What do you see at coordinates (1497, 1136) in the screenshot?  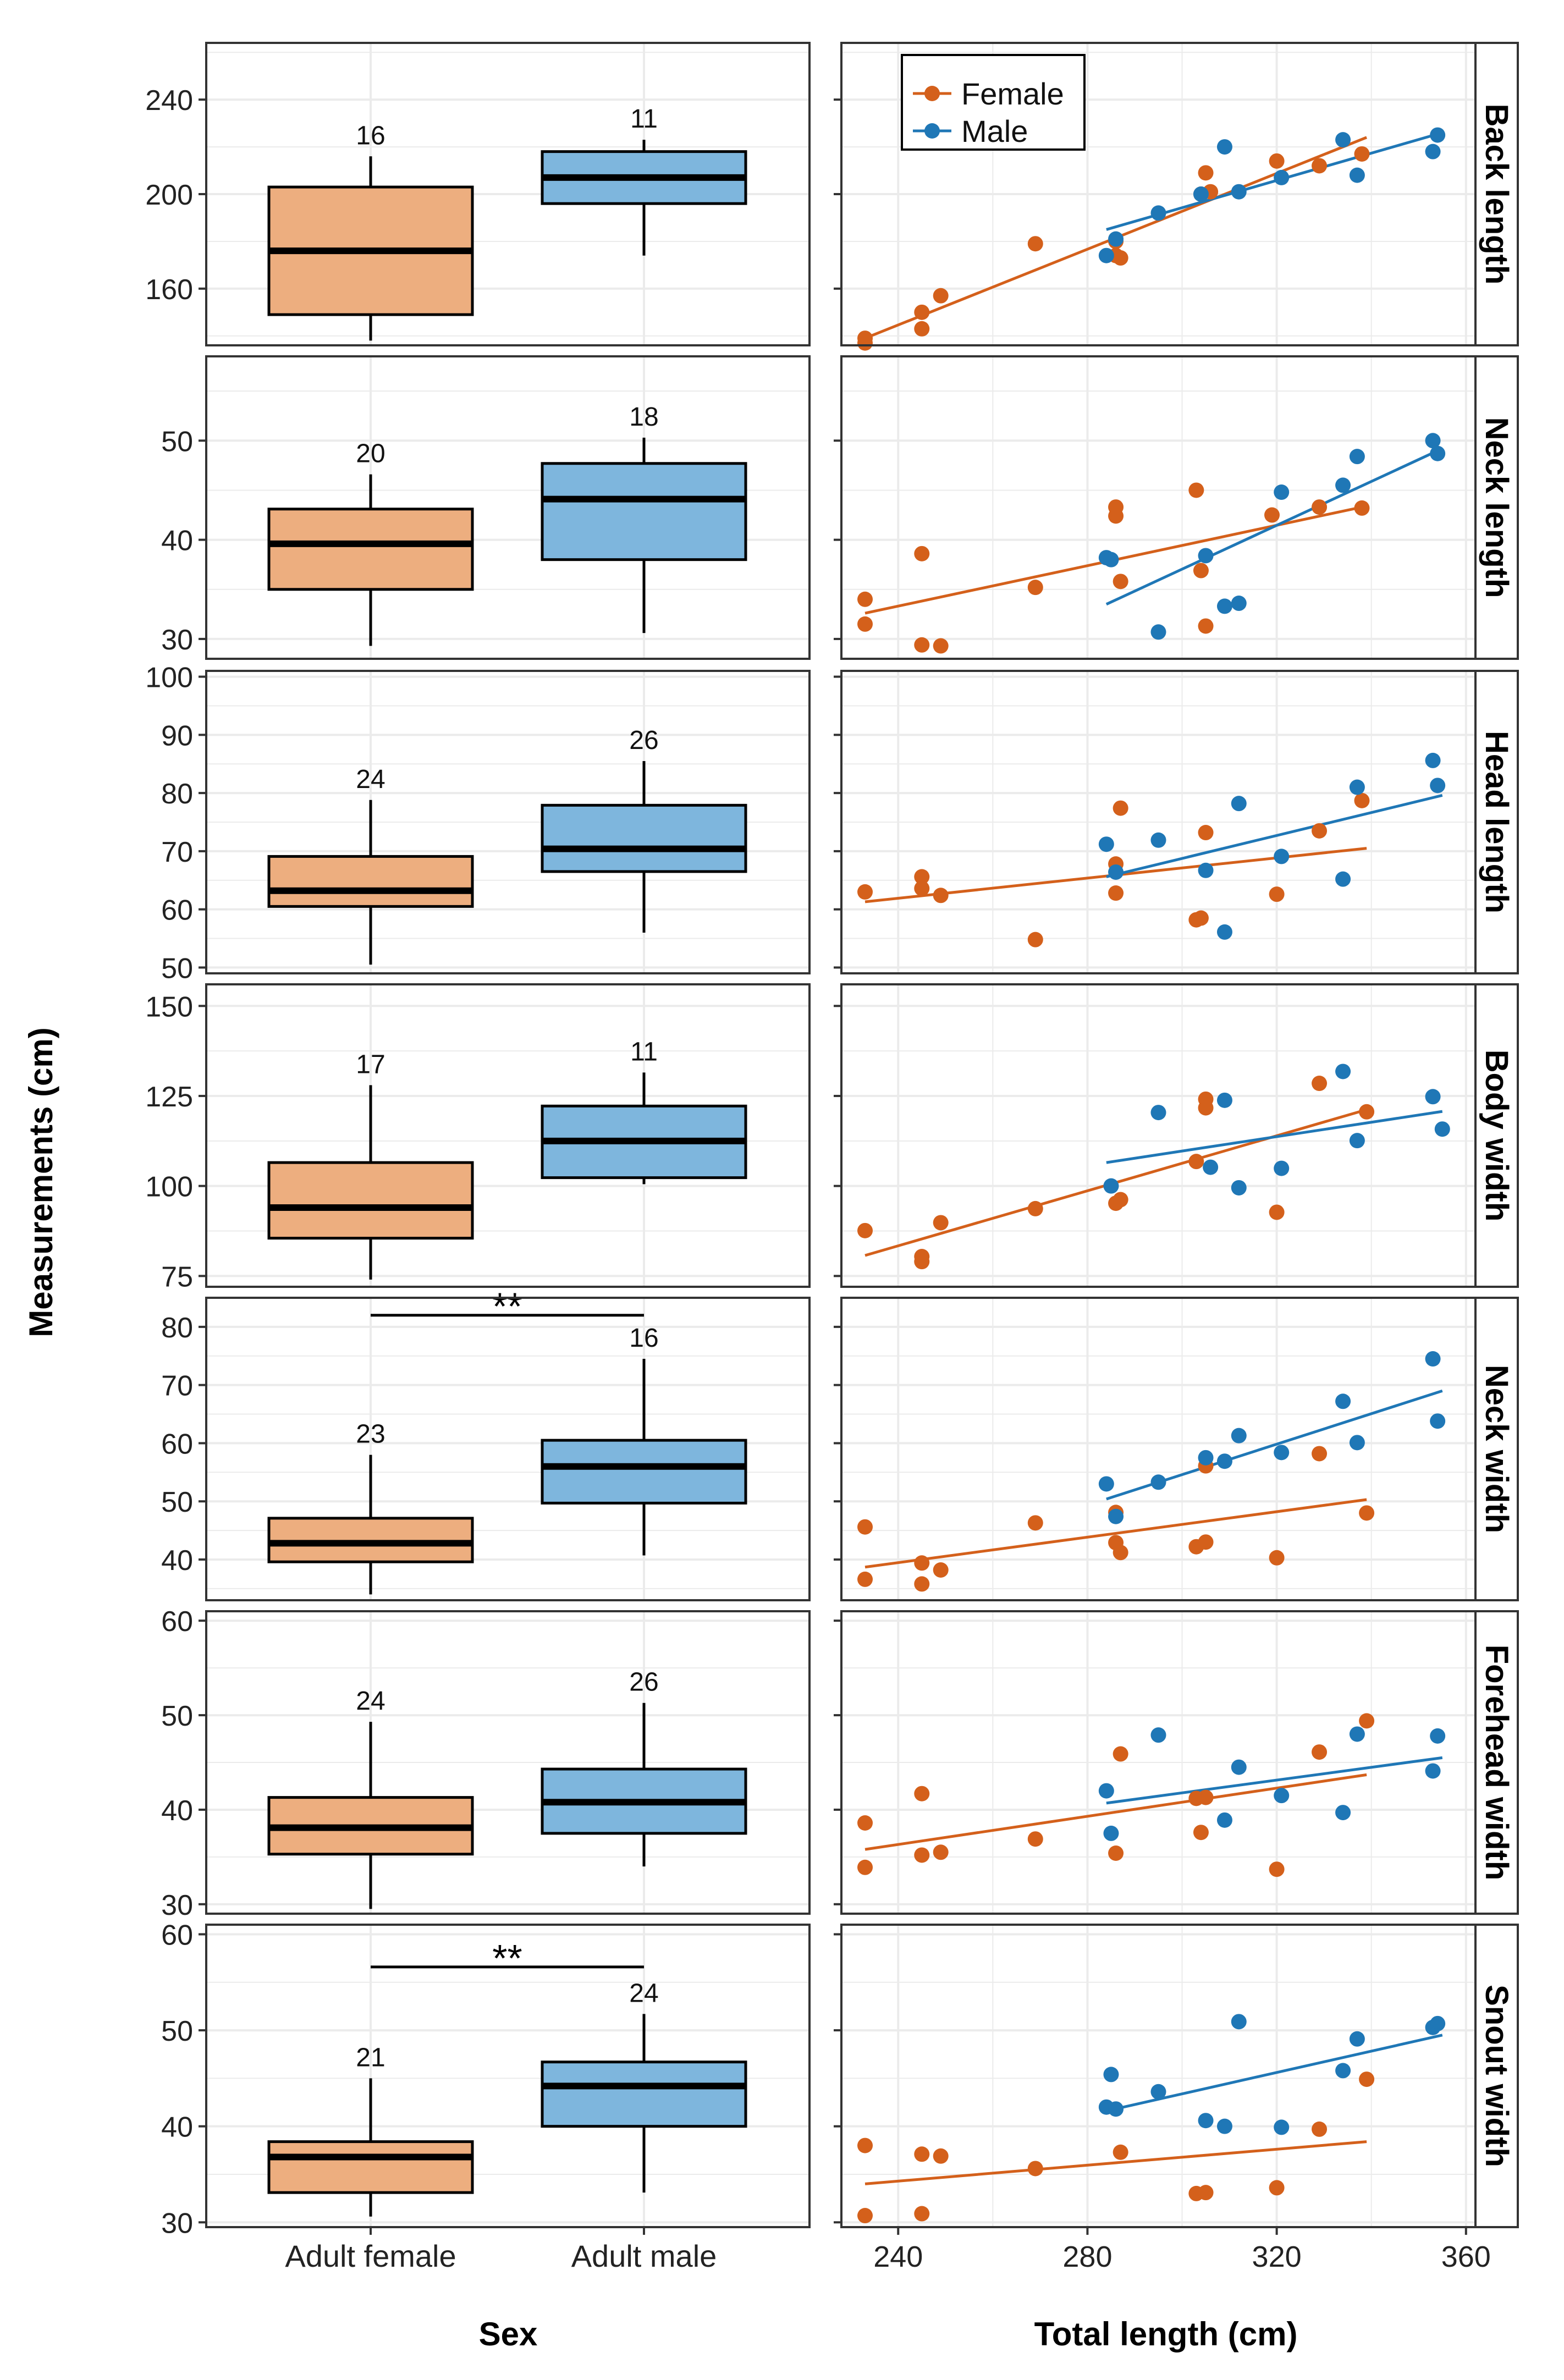 I see `facet-label: Body width` at bounding box center [1497, 1136].